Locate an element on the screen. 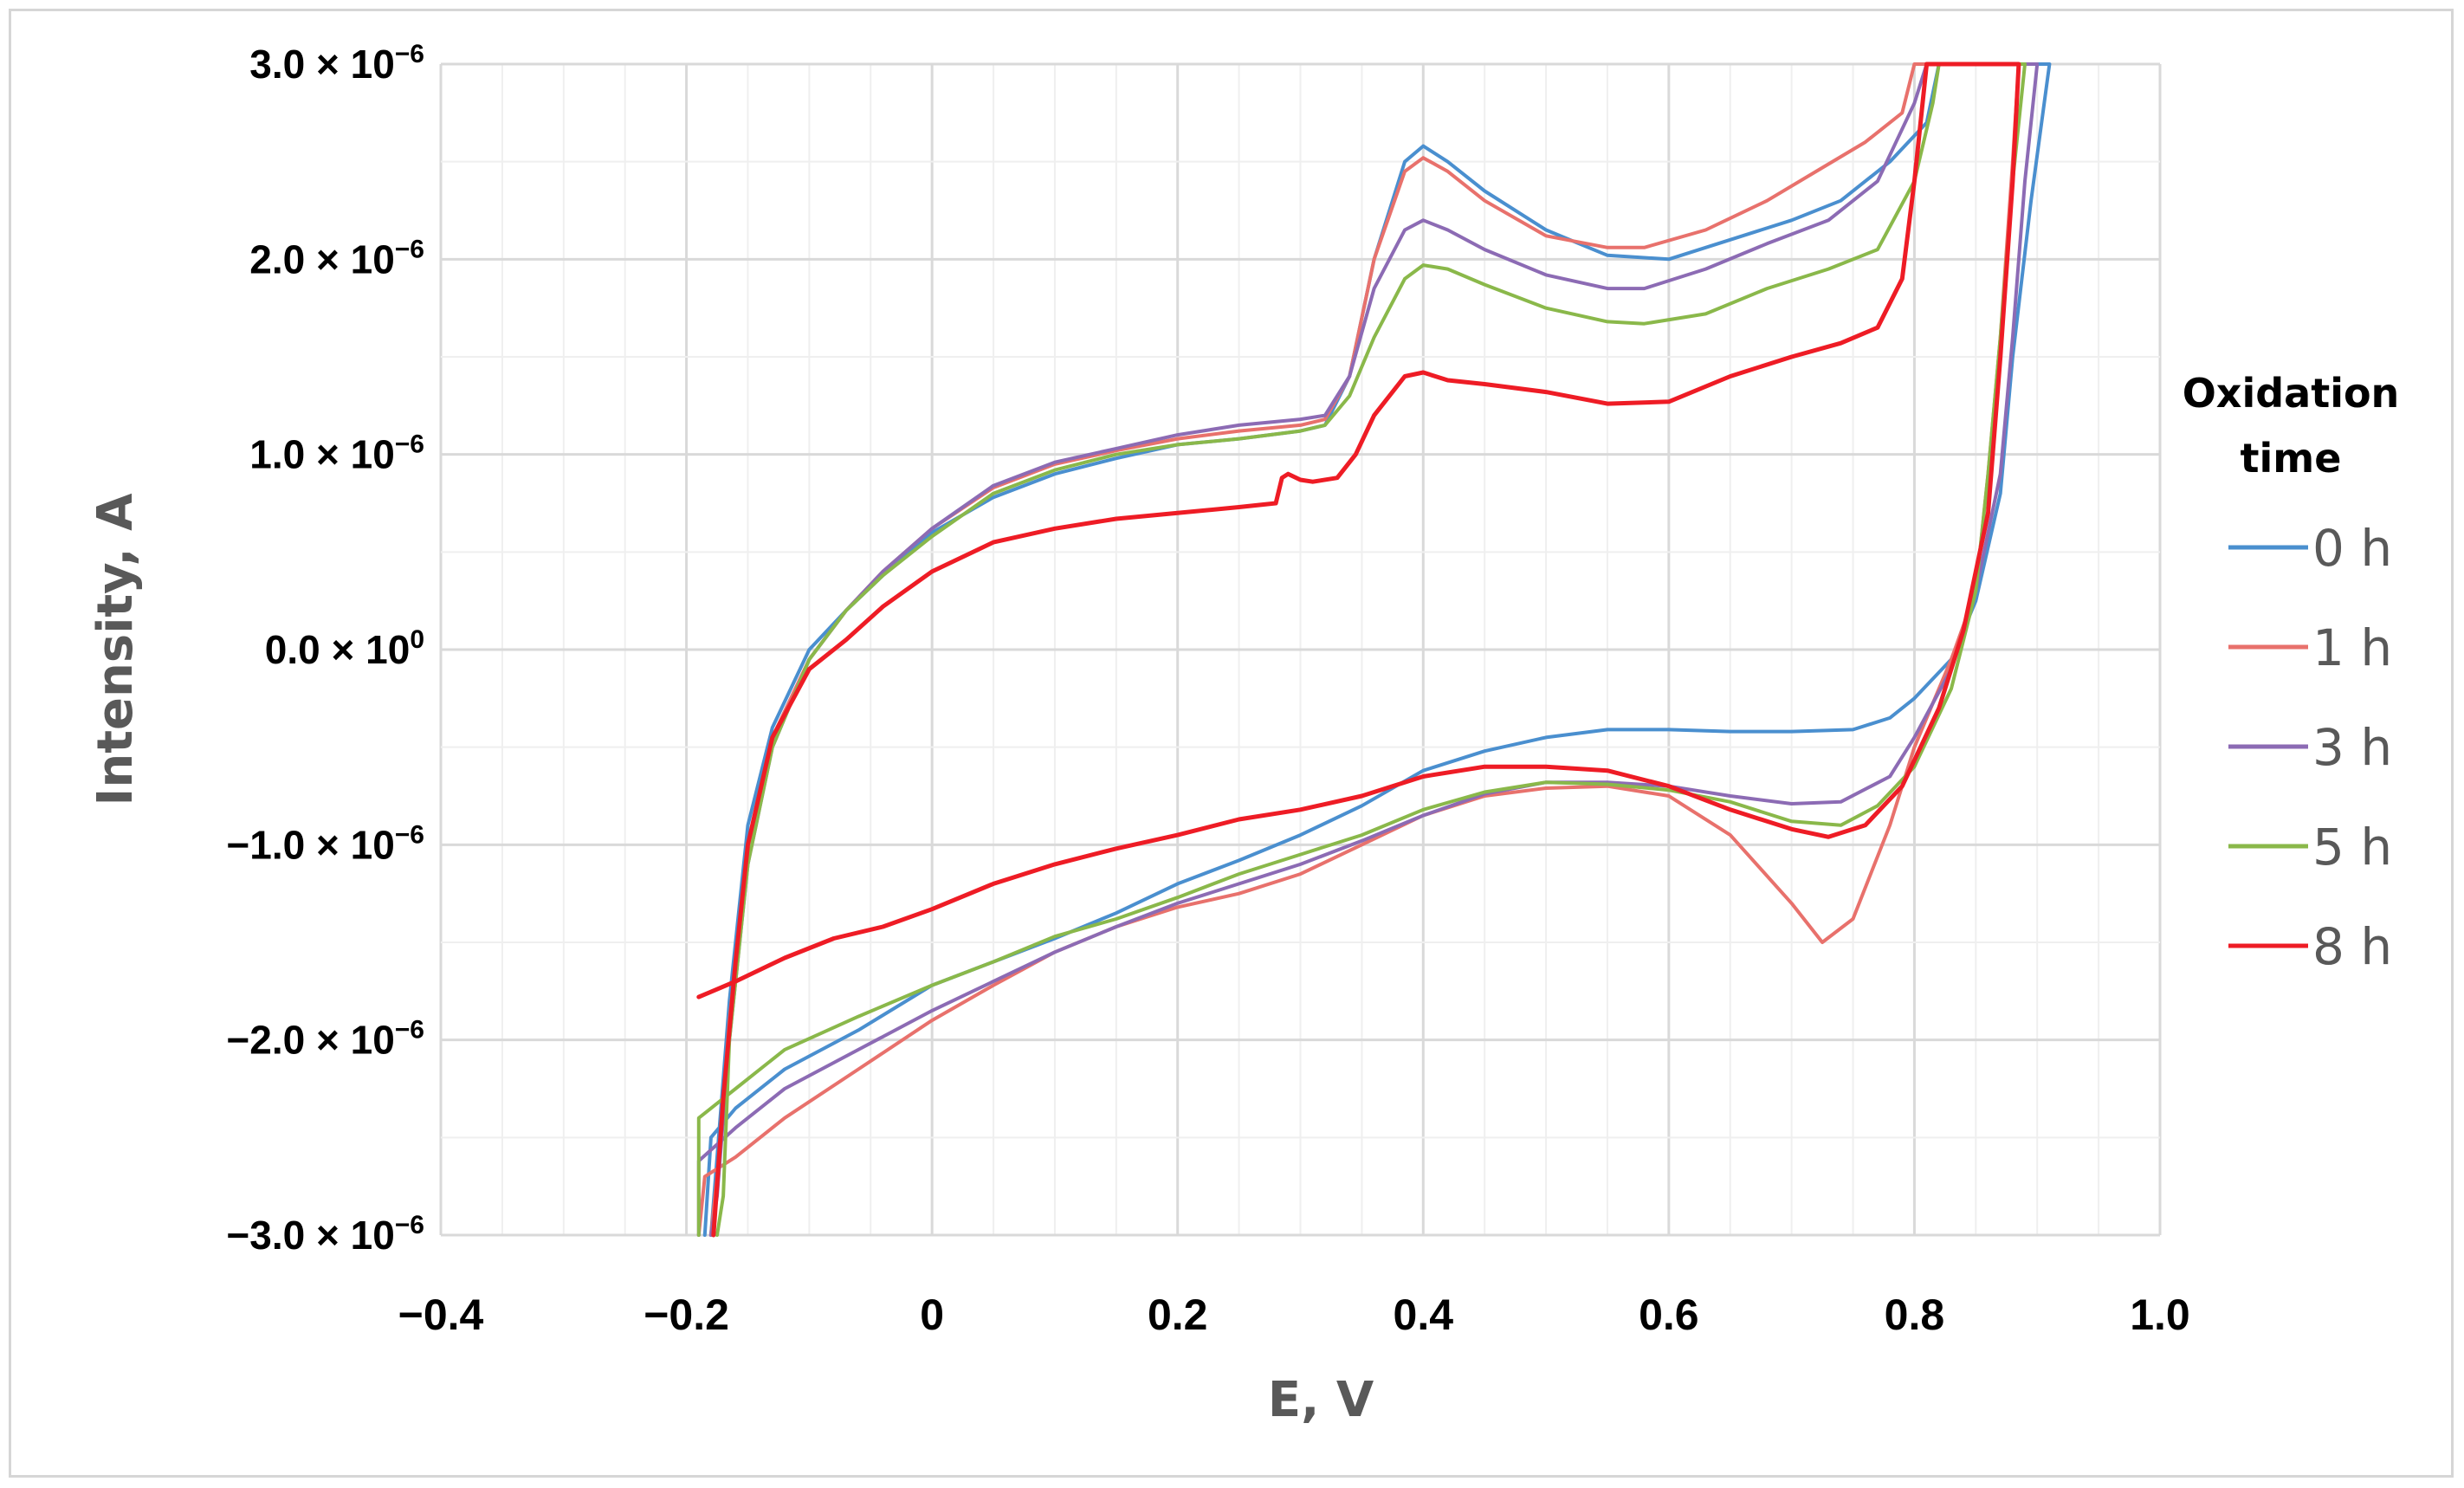 The height and width of the screenshot is (1488, 2464). x-tick-label: 0.6 is located at coordinates (1669, 1315).